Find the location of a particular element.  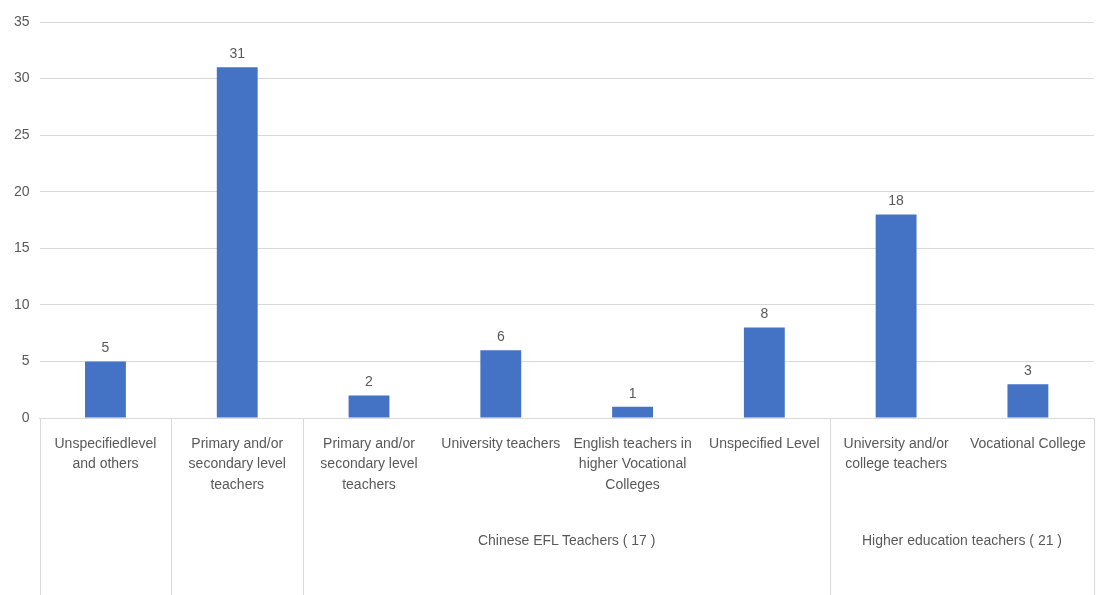

y-tick-label: 10 is located at coordinates (21, 303).